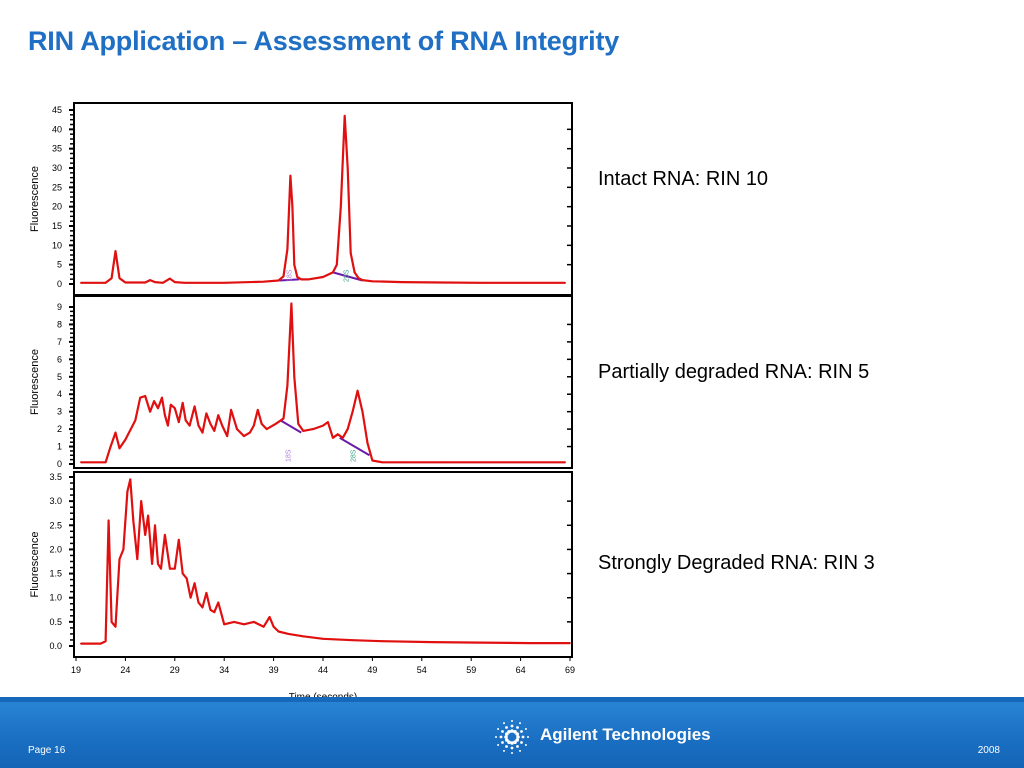 This screenshot has height=768, width=1024. Describe the element at coordinates (57, 168) in the screenshot. I see `y-tick-label: 30` at that location.